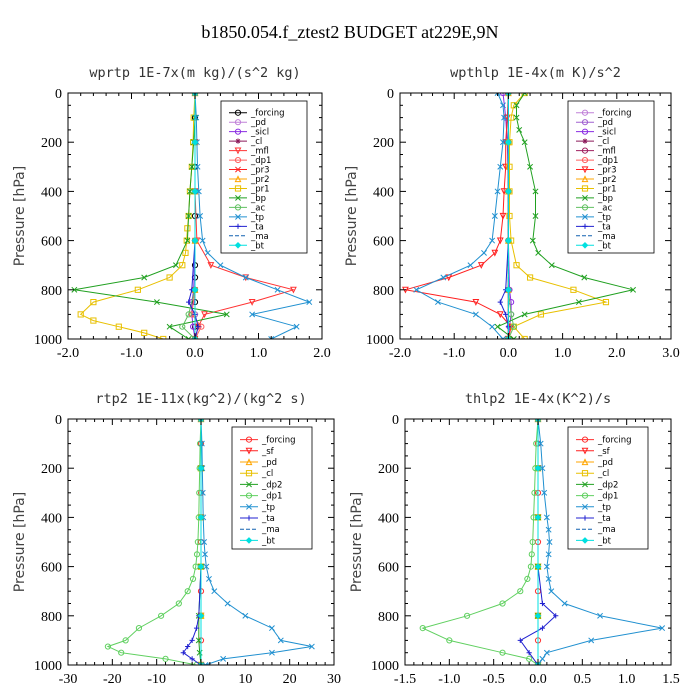  Describe the element at coordinates (605, 199) in the screenshot. I see `legend-entry-bp: _bp` at that location.